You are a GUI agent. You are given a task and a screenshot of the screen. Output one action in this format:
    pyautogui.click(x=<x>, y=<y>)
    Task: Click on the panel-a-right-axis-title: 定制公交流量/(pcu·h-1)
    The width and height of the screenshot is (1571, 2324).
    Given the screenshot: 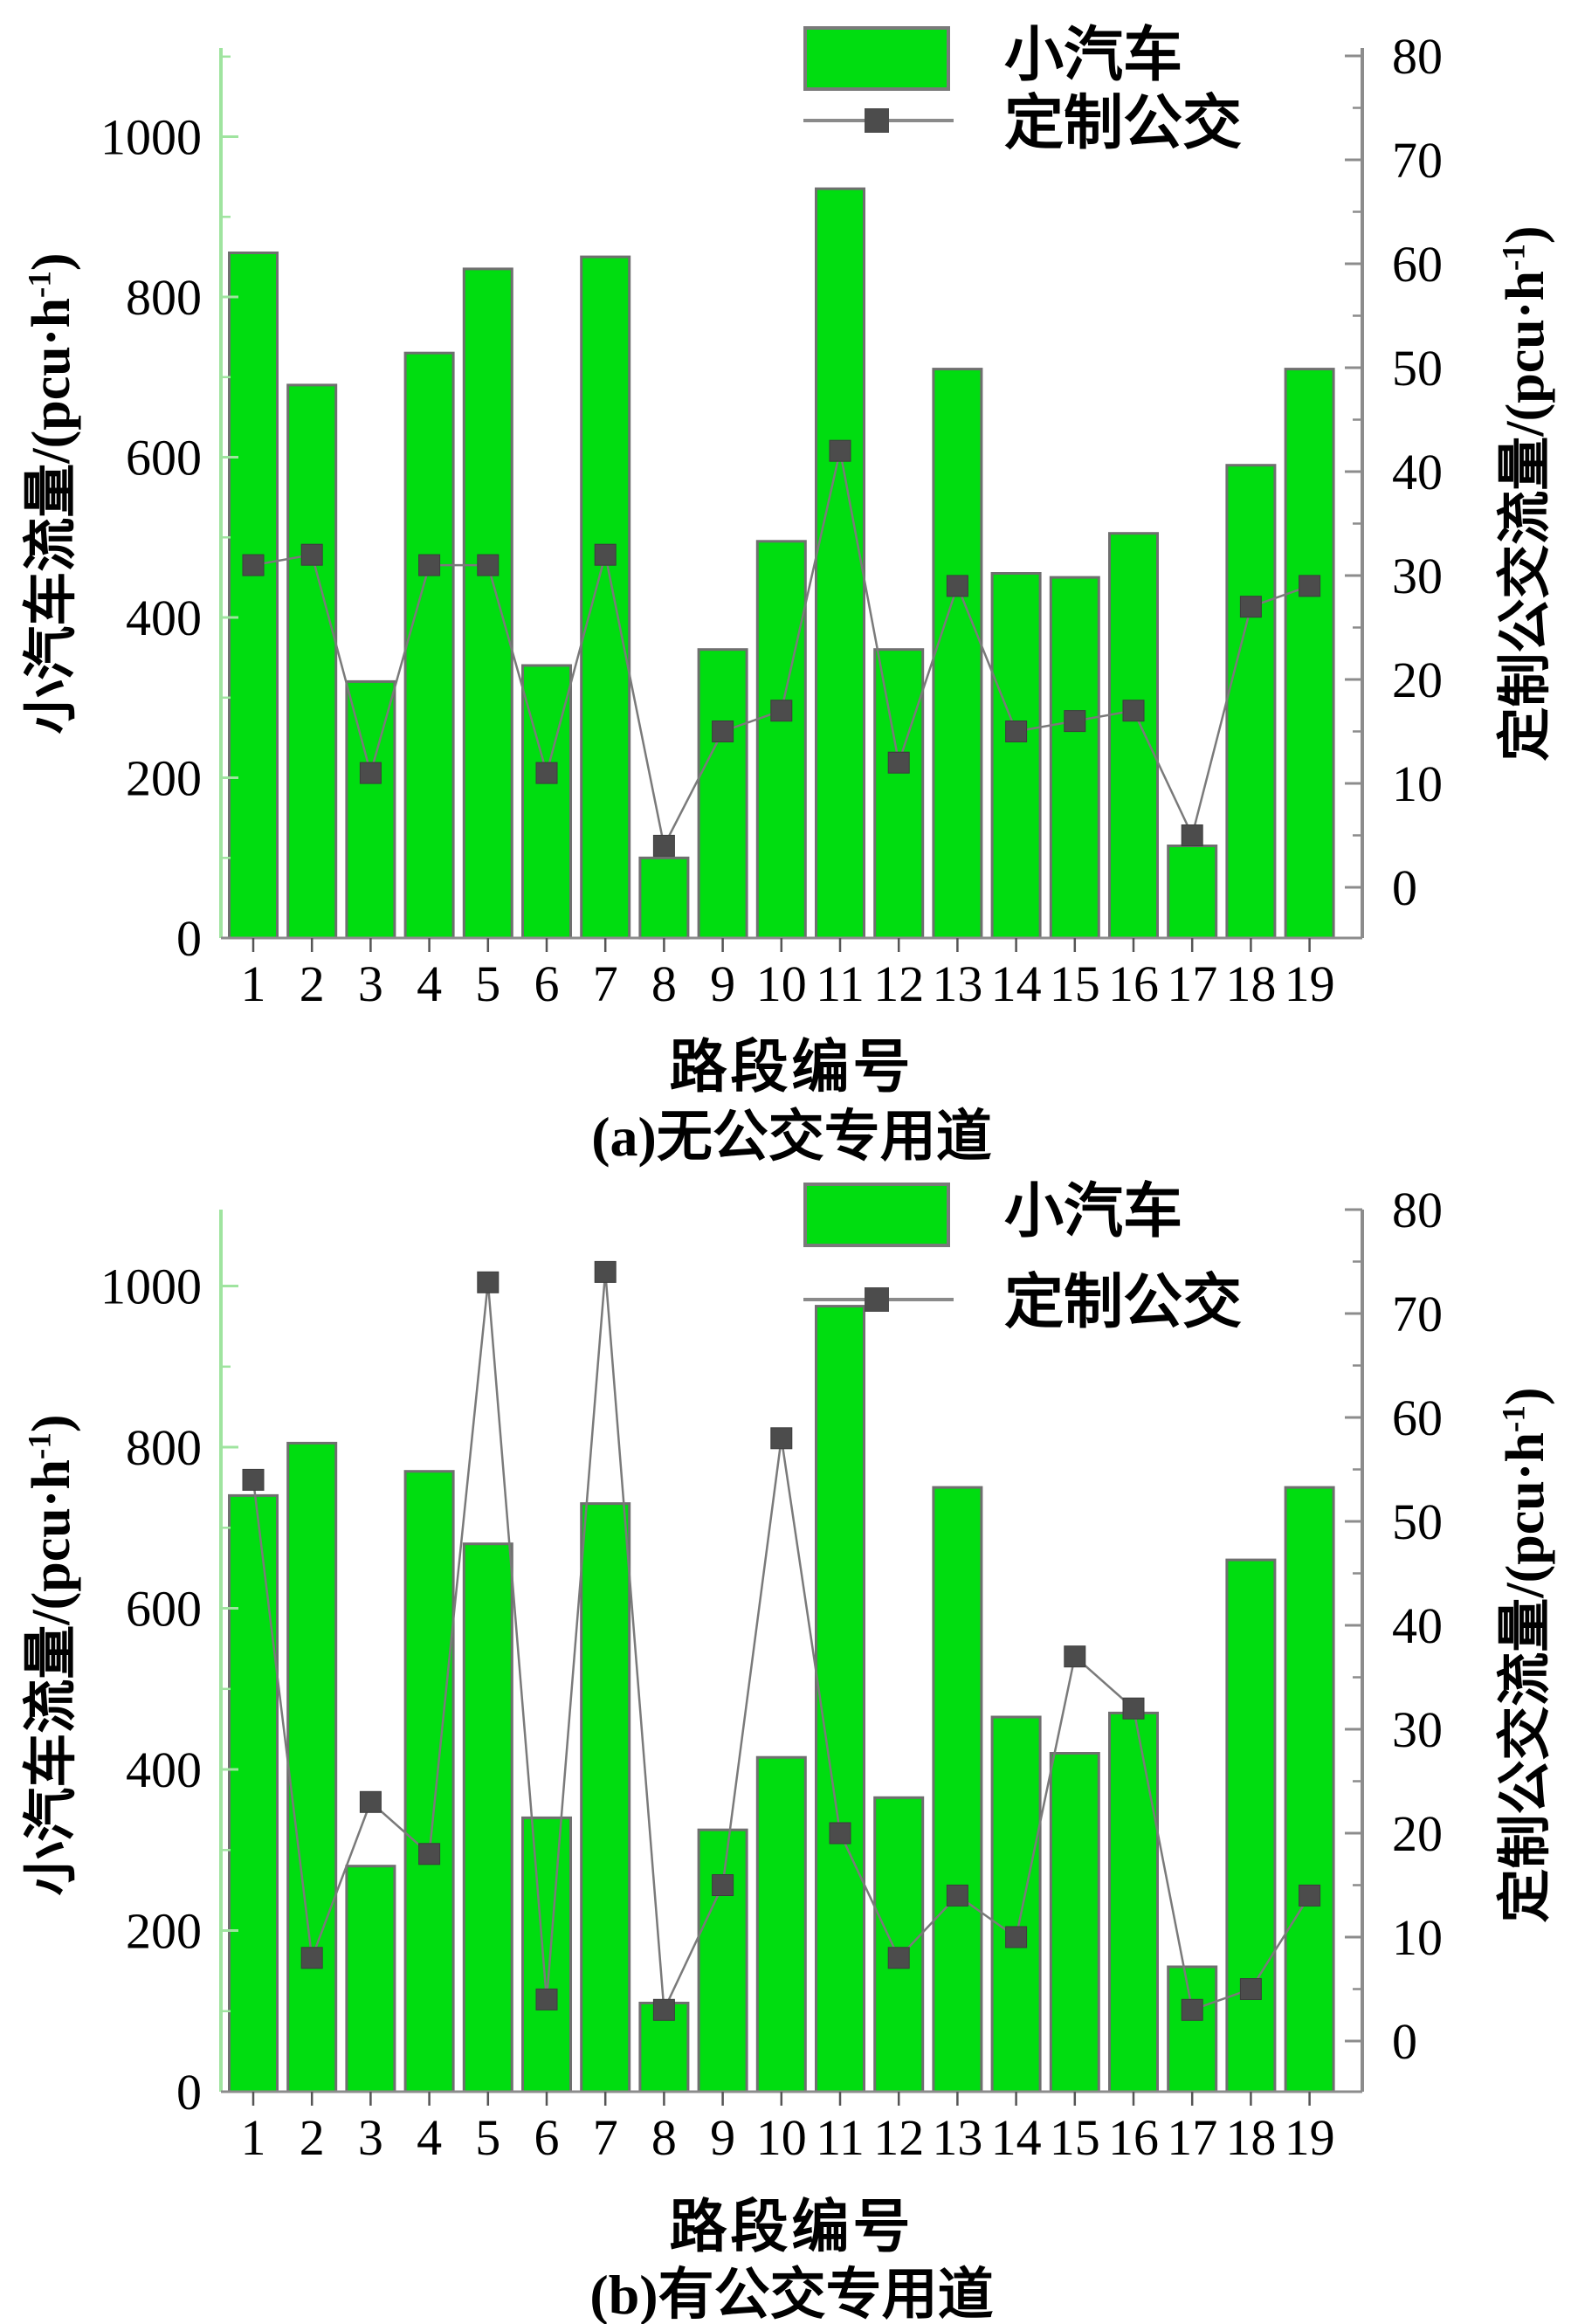 What is the action you would take?
    pyautogui.click(x=1519, y=552)
    